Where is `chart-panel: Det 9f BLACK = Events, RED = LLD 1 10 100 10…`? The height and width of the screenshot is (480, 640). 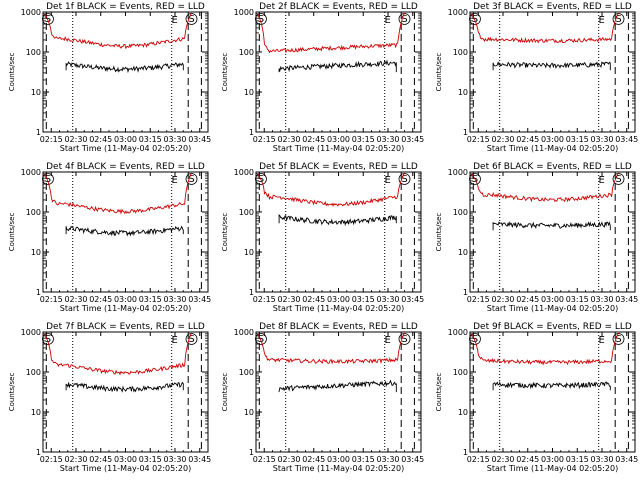
chart-panel: Det 9f BLACK = Events, RED = LLD 1 10 100 10… is located at coordinates (536, 397).